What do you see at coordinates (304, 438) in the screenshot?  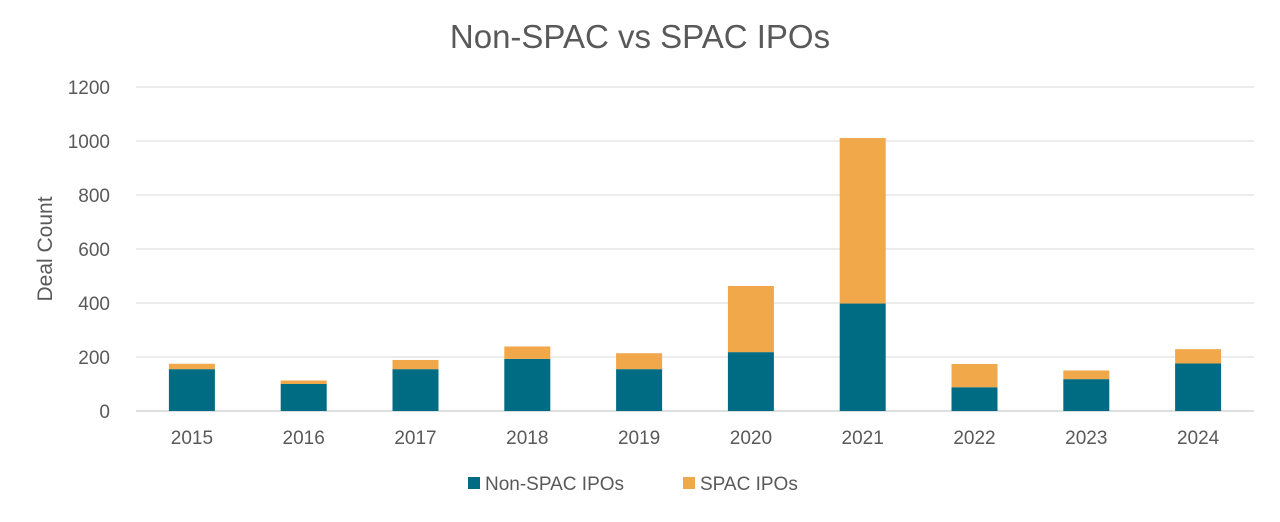 I see `x-tick-label: 2016` at bounding box center [304, 438].